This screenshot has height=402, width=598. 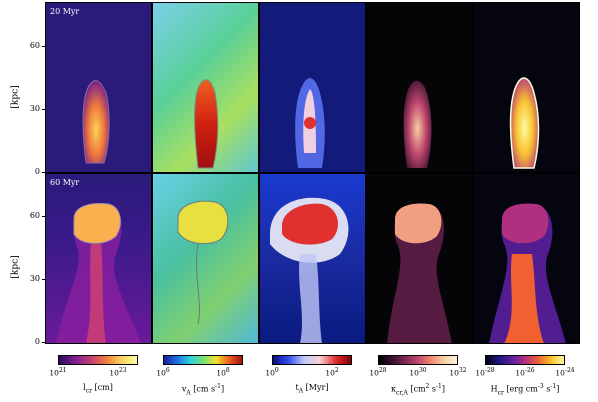 I want to click on panel-tA-60myr, so click(x=312, y=258).